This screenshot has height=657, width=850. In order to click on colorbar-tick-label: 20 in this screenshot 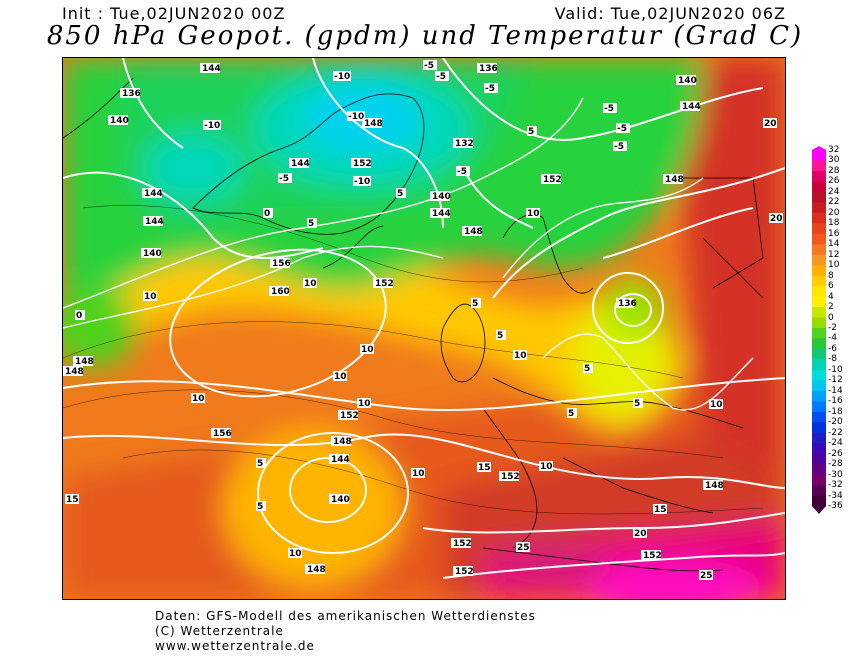, I will do `click(834, 212)`.